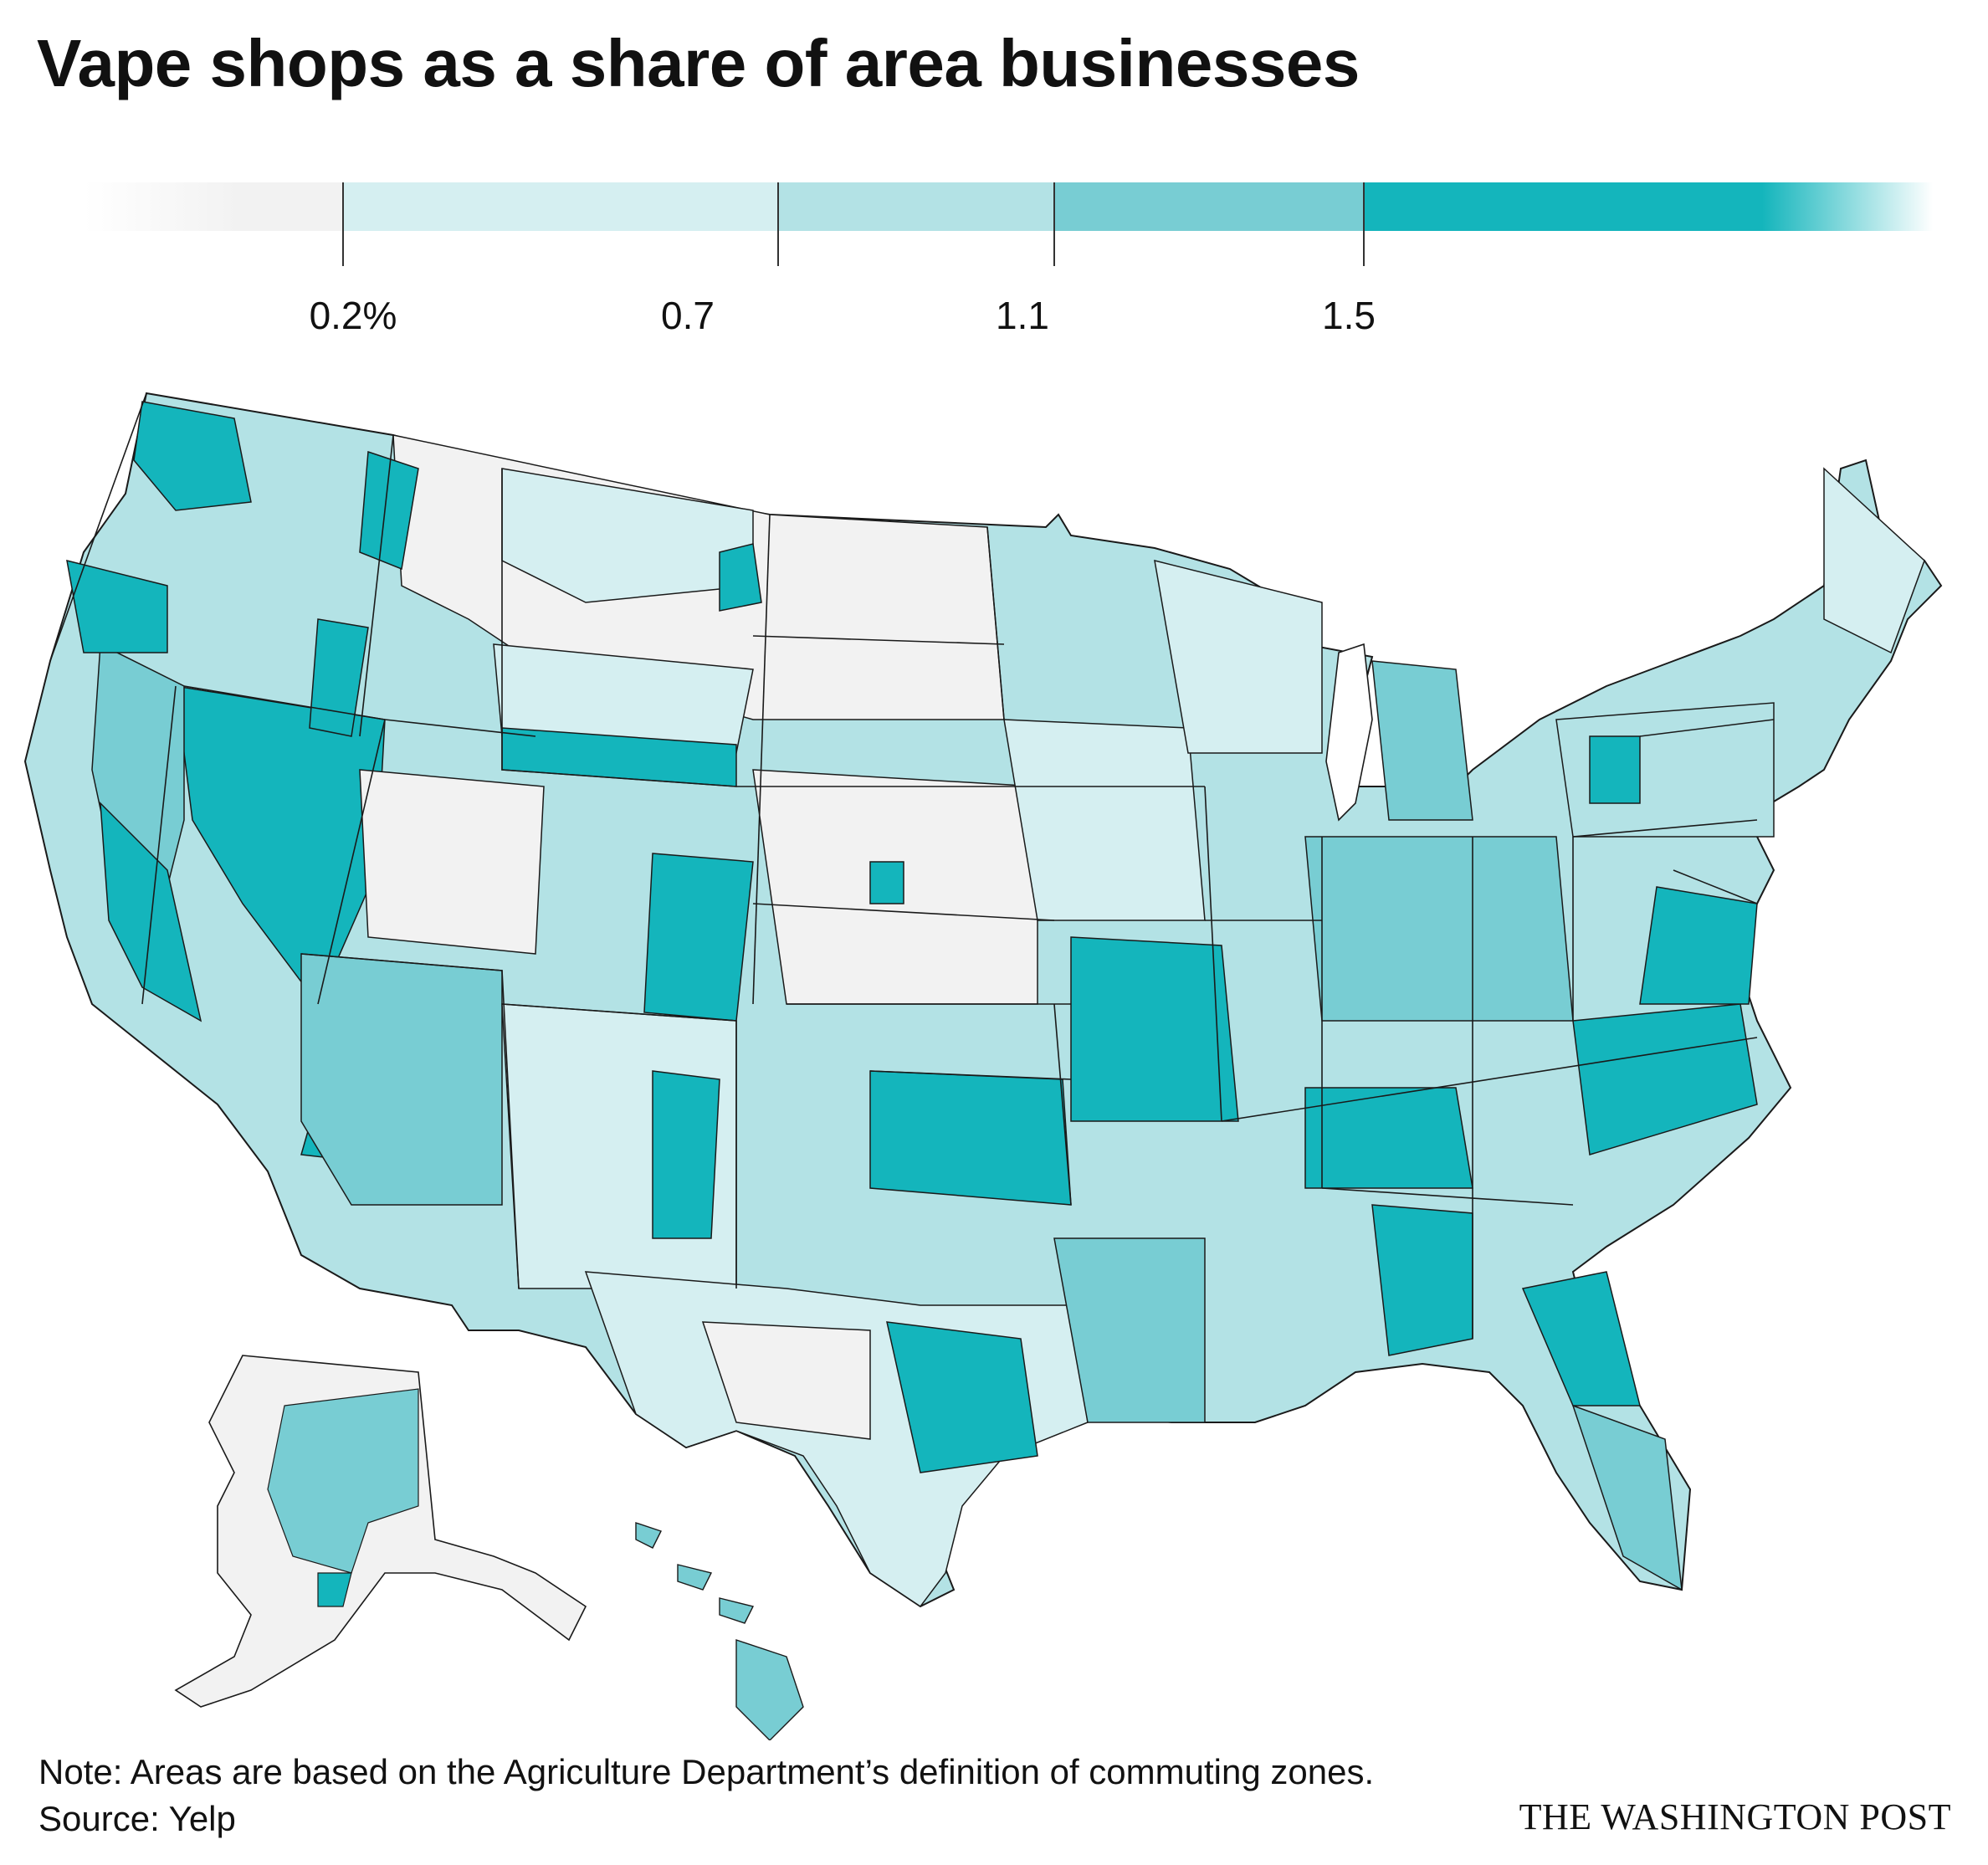 The width and height of the screenshot is (1988, 1865). Describe the element at coordinates (688, 315) in the screenshot. I see `legend-label-2: 0.7` at that location.